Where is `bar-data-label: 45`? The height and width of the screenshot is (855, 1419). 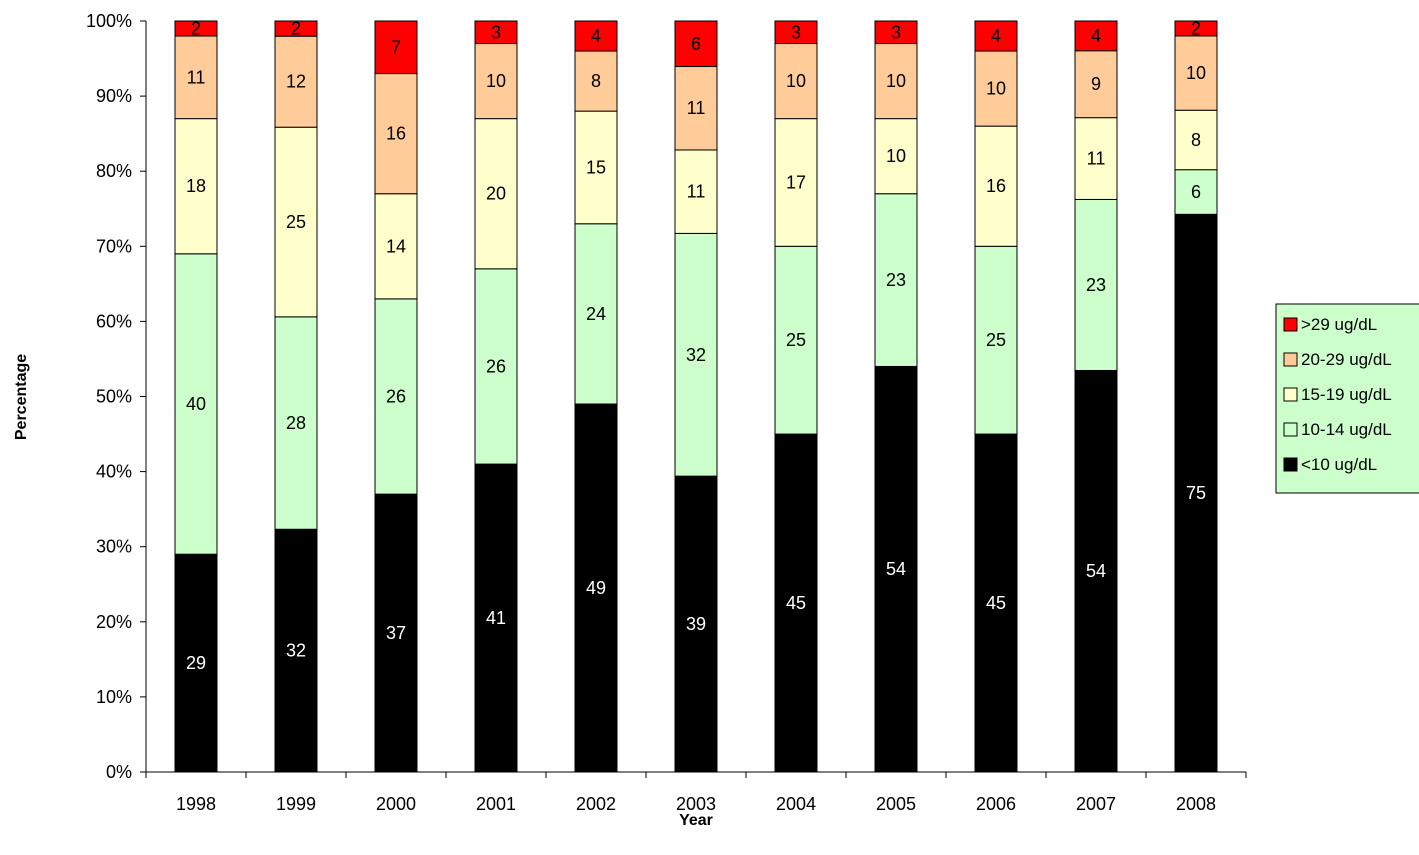
bar-data-label: 45 is located at coordinates (996, 603).